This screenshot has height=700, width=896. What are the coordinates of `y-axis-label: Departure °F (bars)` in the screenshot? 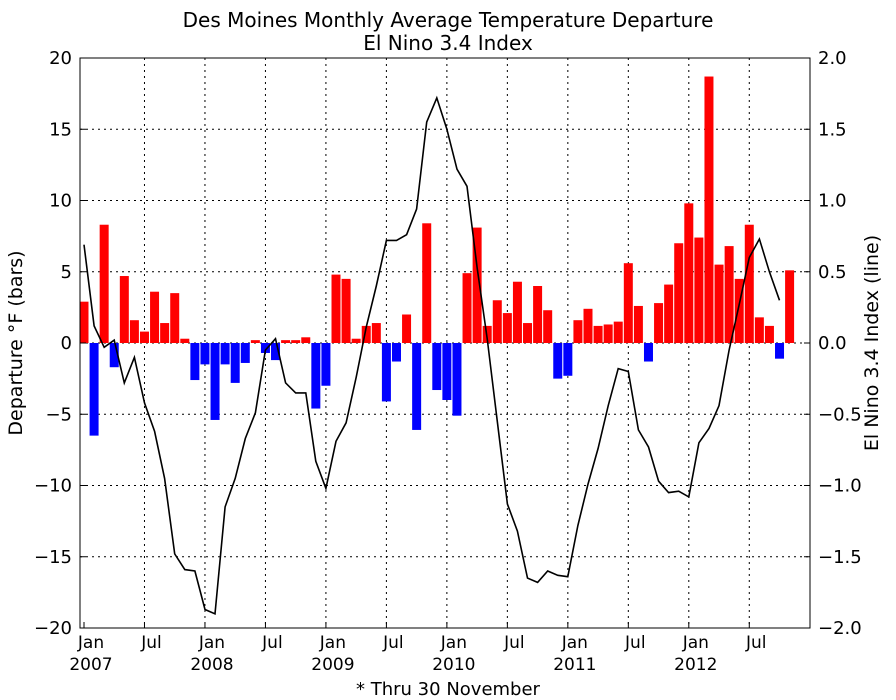 It's located at (16, 342).